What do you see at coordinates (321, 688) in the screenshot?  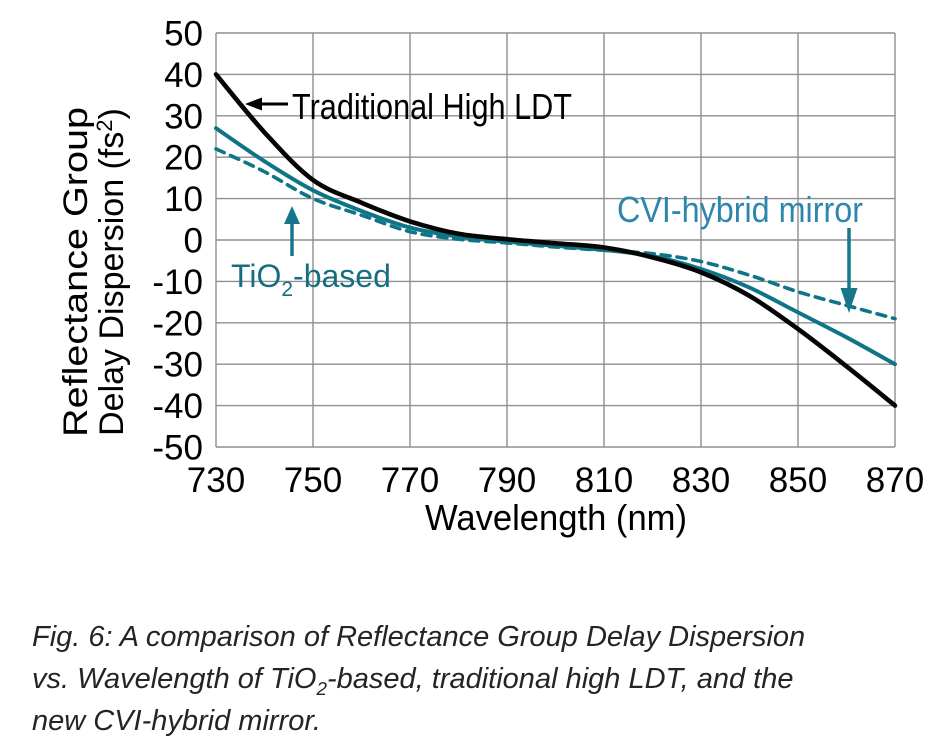 I see `caption-tio2-subscript: 2` at bounding box center [321, 688].